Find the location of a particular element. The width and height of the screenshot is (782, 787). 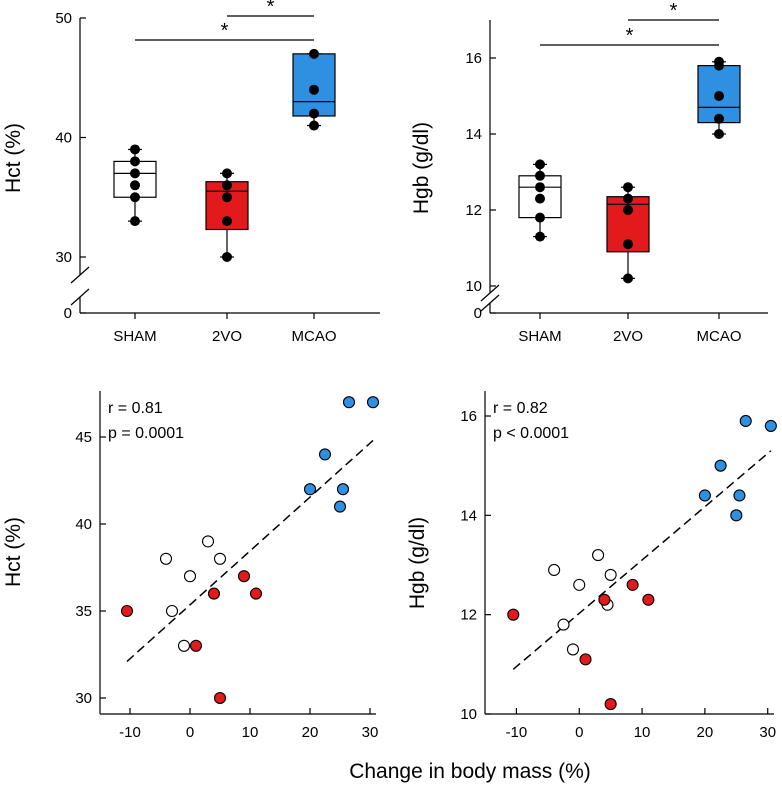

shared-x-axis-label: Change in body mass (%) is located at coordinates (470, 771).